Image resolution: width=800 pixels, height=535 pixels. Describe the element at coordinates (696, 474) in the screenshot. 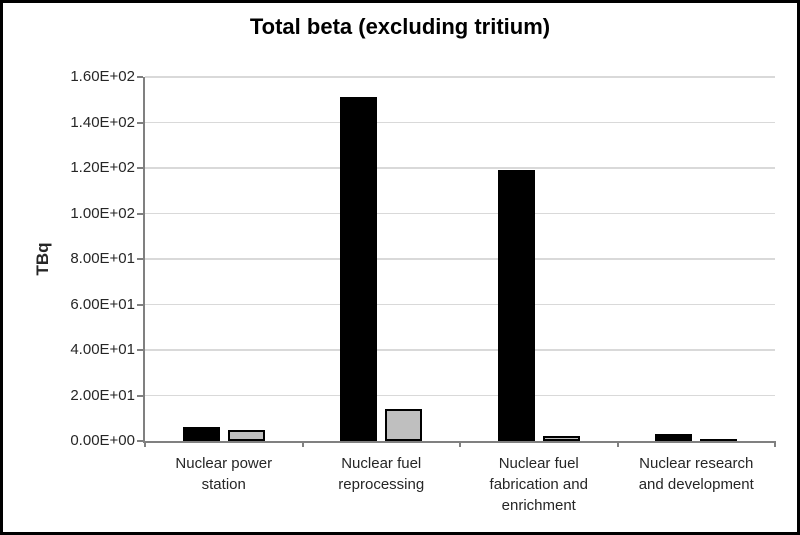

I see `x-category-label: Nuclear research and development` at that location.